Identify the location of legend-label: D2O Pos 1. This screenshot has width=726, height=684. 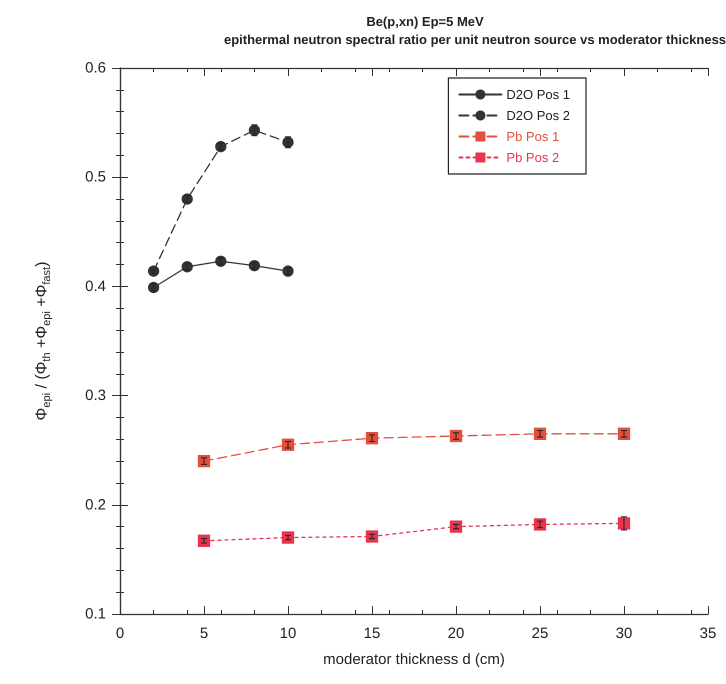
(538, 94).